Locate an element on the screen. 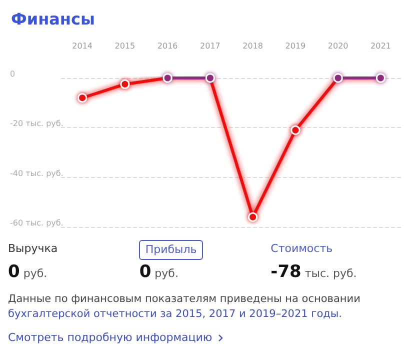 The height and width of the screenshot is (364, 410). text: Прибыль is located at coordinates (171, 250).